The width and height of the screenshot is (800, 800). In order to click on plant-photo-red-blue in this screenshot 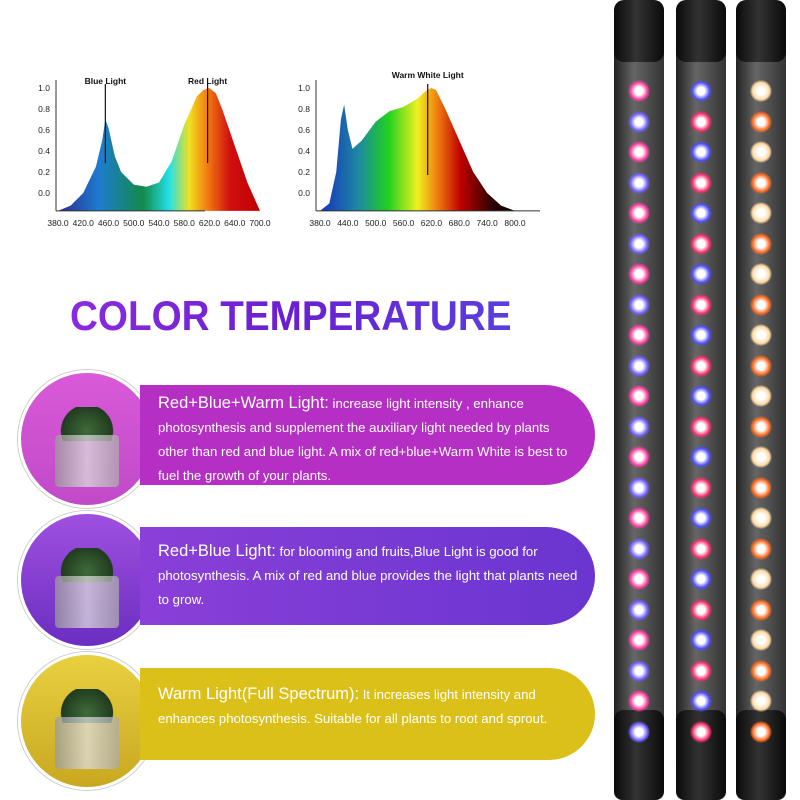, I will do `click(87, 580)`.